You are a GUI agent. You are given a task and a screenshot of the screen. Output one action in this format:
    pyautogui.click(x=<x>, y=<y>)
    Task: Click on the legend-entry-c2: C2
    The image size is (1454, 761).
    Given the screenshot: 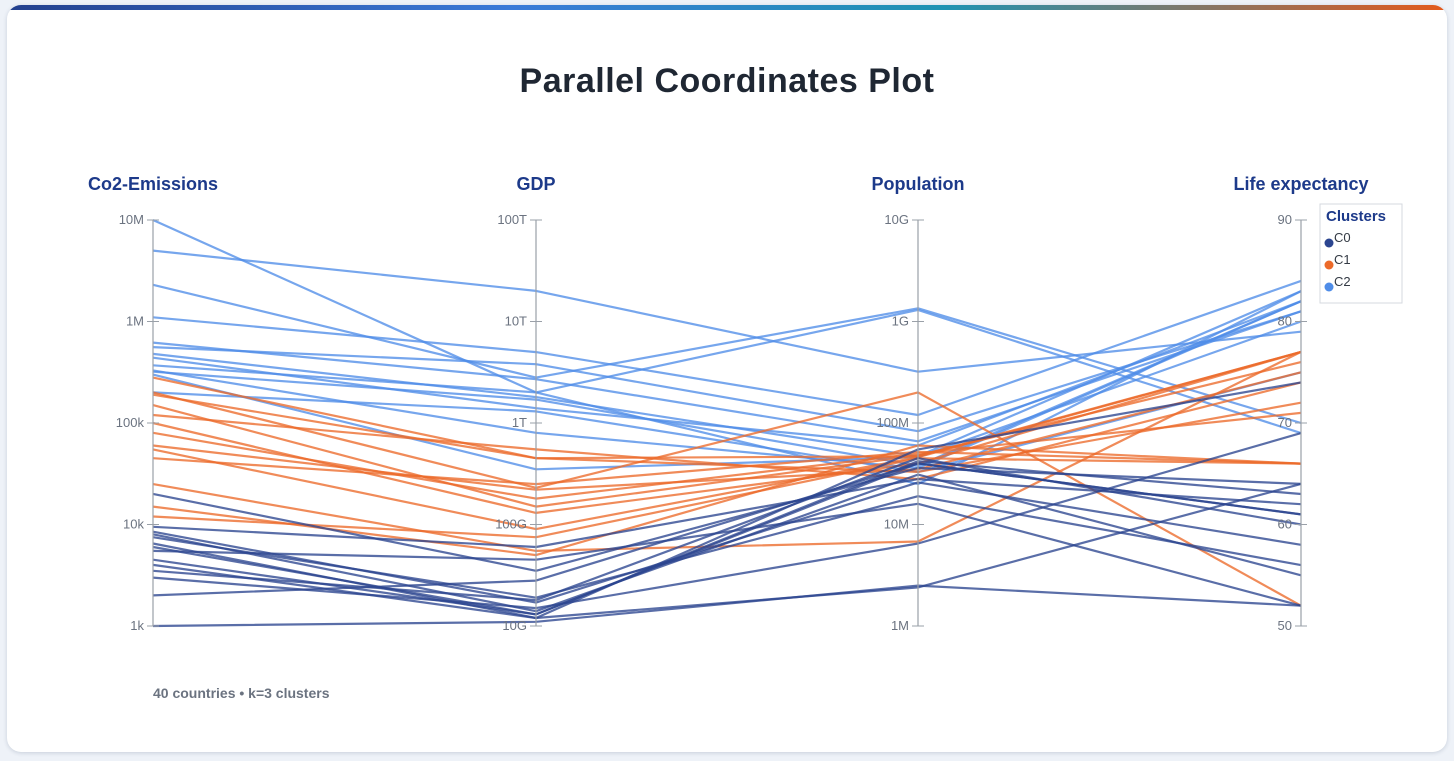 What is the action you would take?
    pyautogui.click(x=1337, y=283)
    